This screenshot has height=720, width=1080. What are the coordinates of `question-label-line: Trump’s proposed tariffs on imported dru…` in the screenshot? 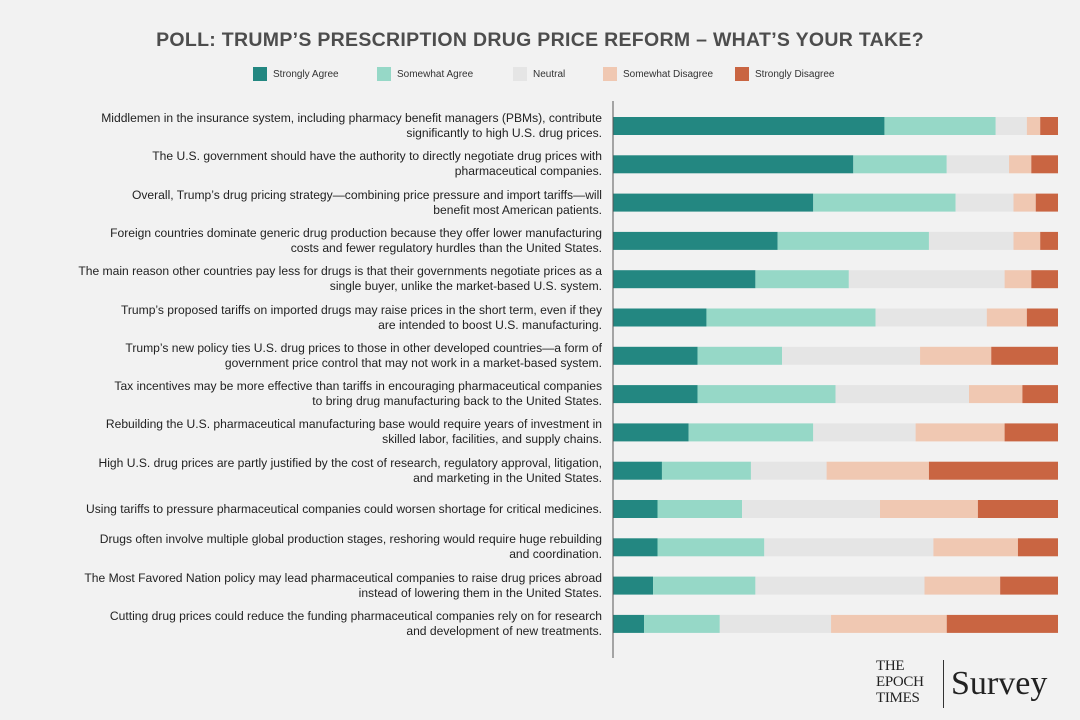 It's located at (361, 309).